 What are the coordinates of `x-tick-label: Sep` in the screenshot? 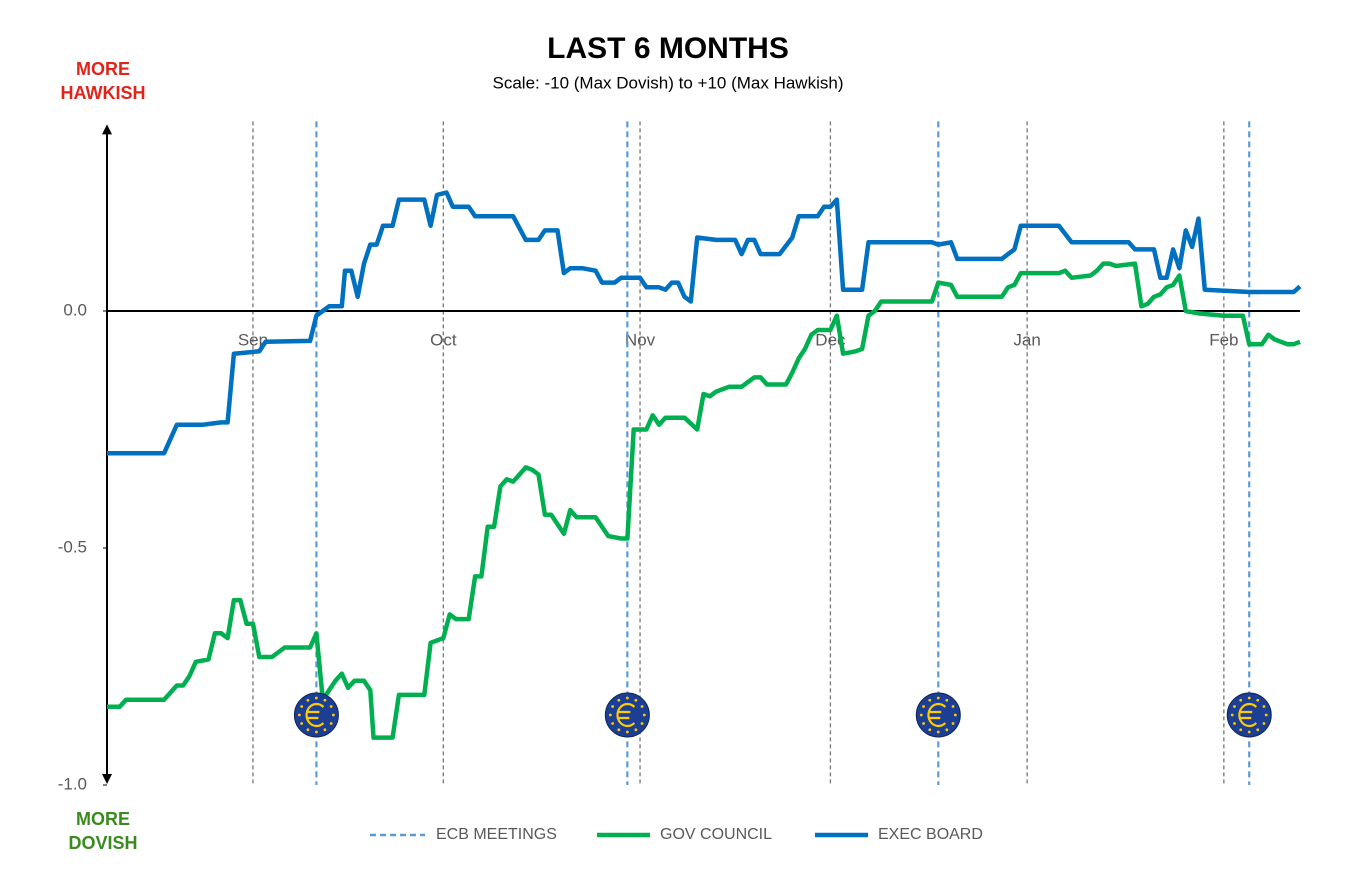 It's located at (253, 339).